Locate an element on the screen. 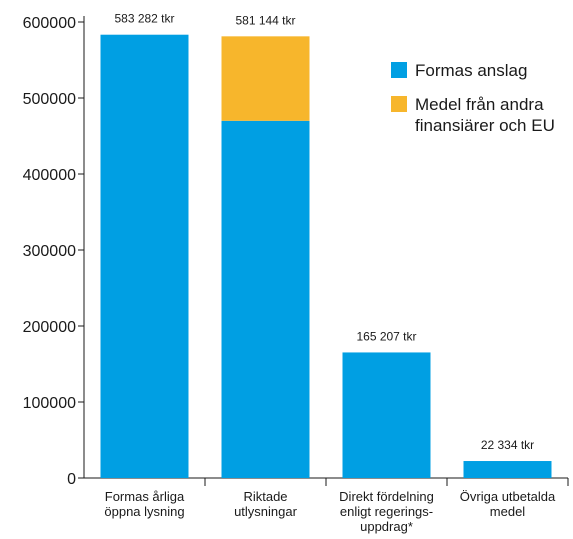  y-tick-label: 600000 is located at coordinates (49, 23).